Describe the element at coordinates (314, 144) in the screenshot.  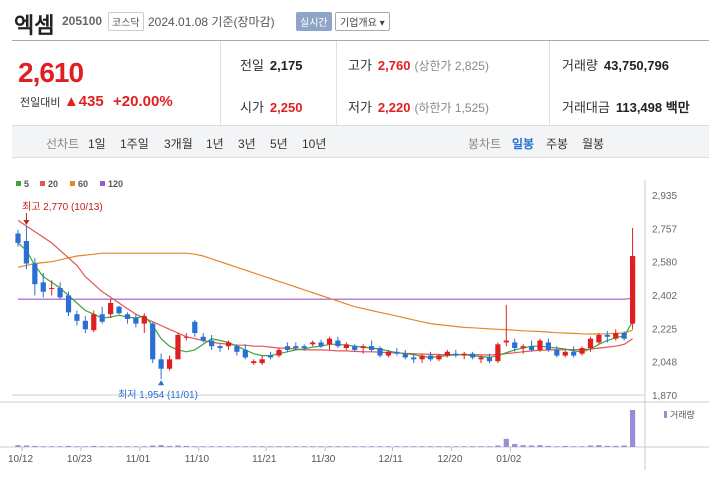
I see `period-10y: 10년` at that location.